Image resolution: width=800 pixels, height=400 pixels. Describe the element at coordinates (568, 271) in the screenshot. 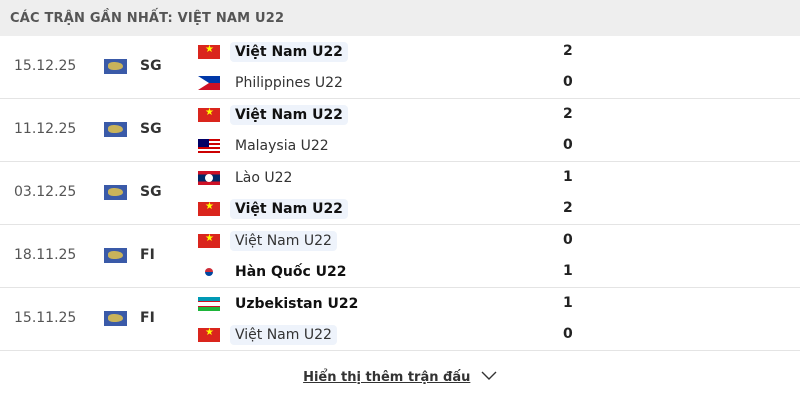

I see `away-score: 1` at that location.